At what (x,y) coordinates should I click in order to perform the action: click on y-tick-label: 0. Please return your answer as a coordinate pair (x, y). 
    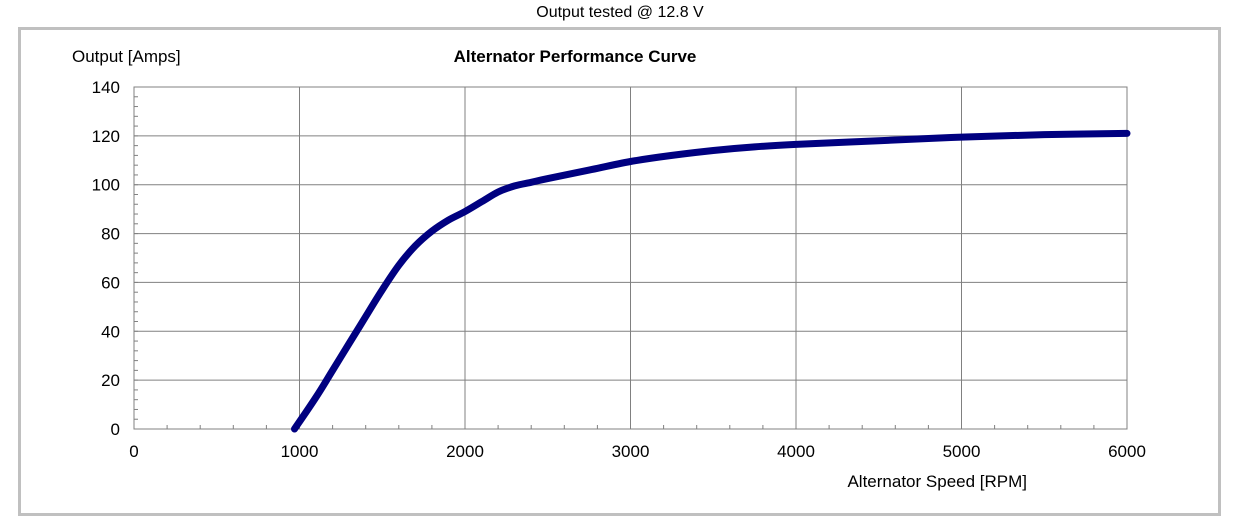
    Looking at the image, I should click on (115, 429).